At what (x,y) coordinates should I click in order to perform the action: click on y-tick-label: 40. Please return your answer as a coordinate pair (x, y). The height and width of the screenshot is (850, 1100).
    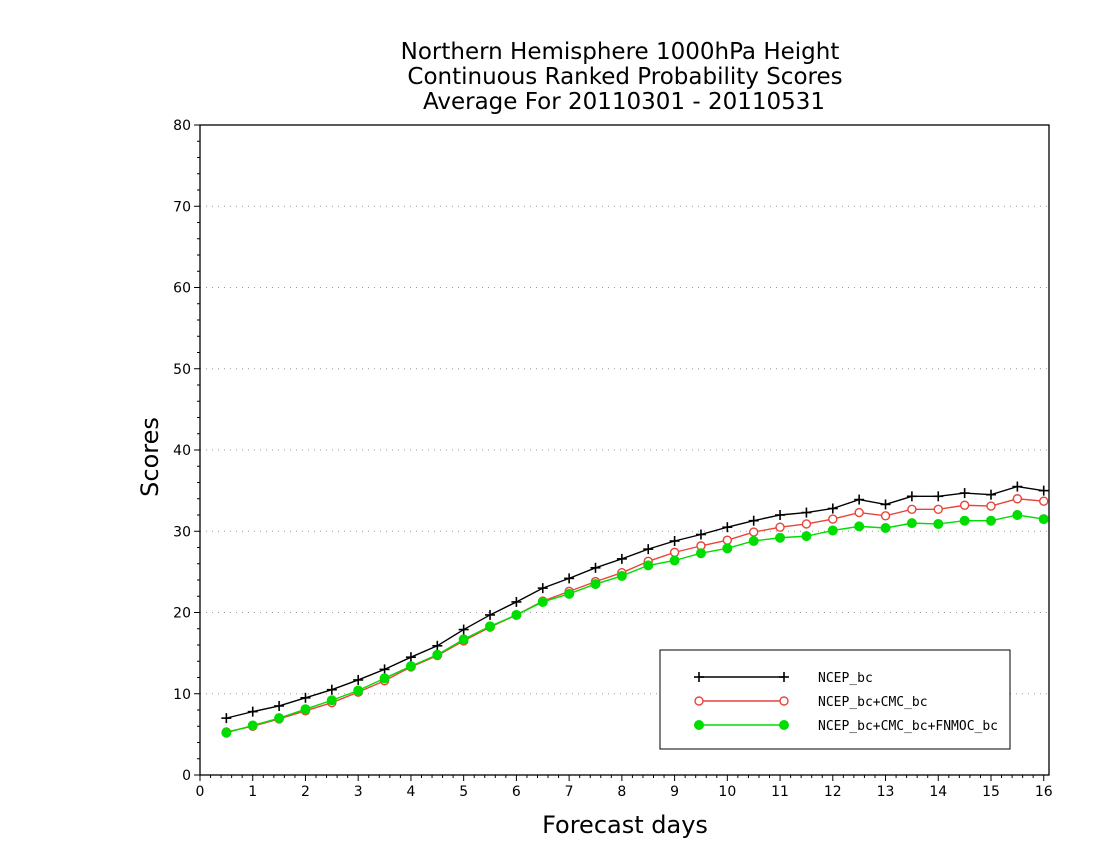
    Looking at the image, I should click on (182, 451).